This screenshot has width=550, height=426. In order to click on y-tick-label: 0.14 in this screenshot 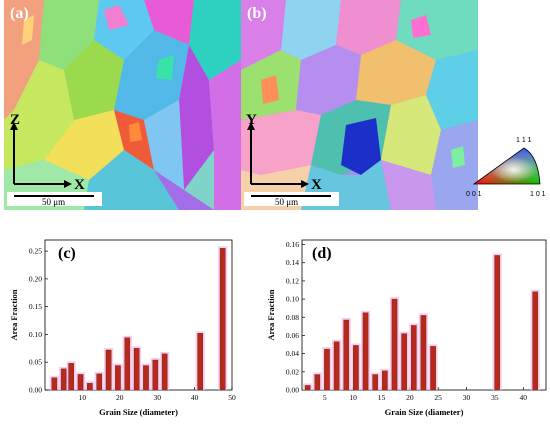, I will do `click(292, 262)`.